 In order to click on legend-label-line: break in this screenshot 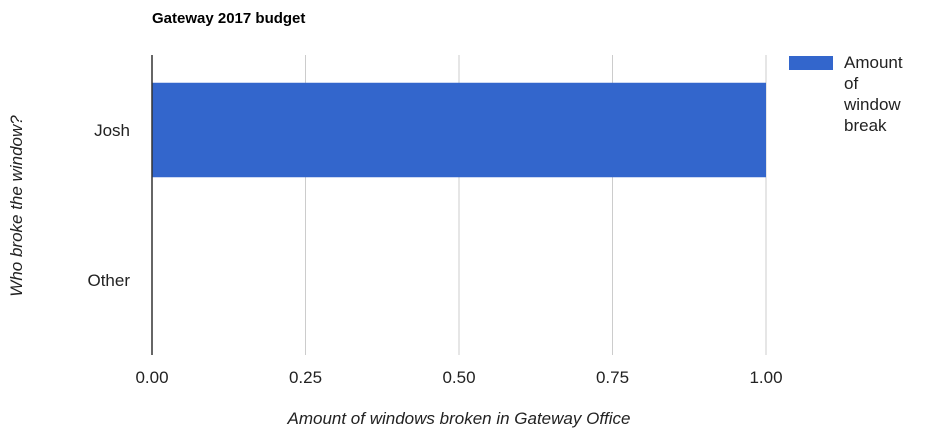, I will do `click(865, 125)`.